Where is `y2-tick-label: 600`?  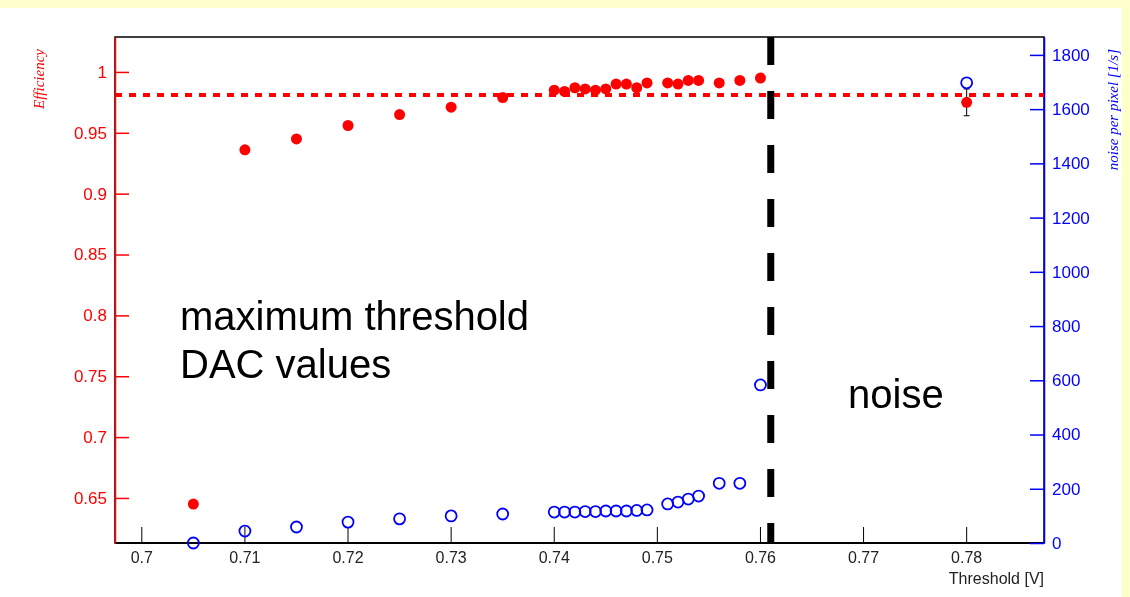 y2-tick-label: 600 is located at coordinates (1066, 381).